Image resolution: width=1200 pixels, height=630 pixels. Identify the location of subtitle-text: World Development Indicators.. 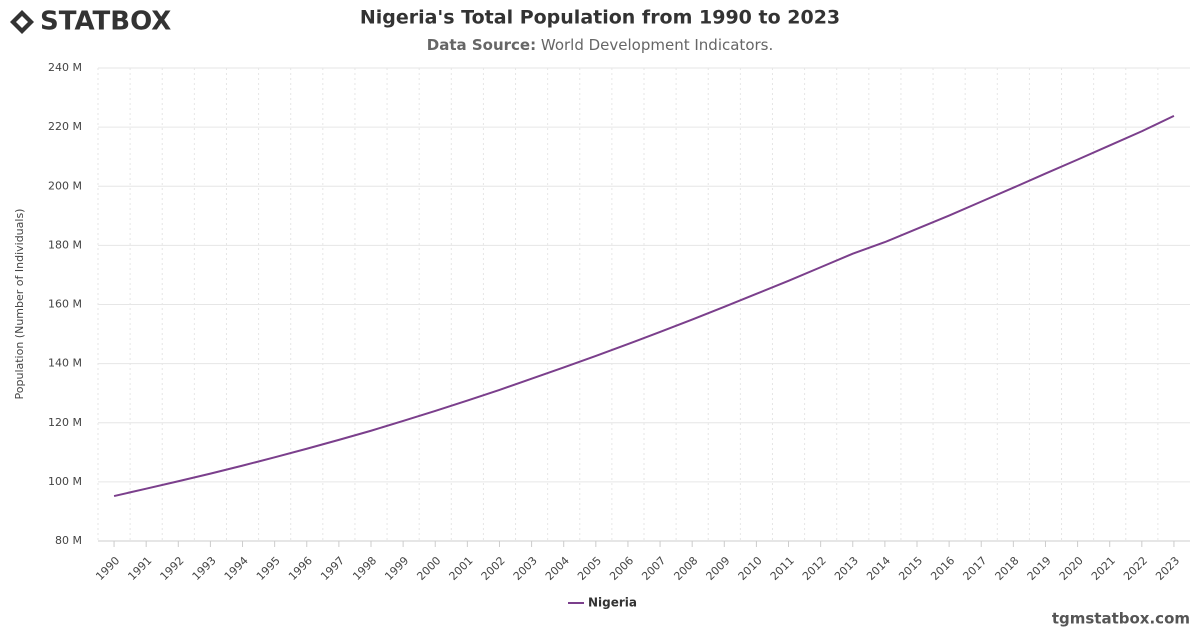
(657, 45).